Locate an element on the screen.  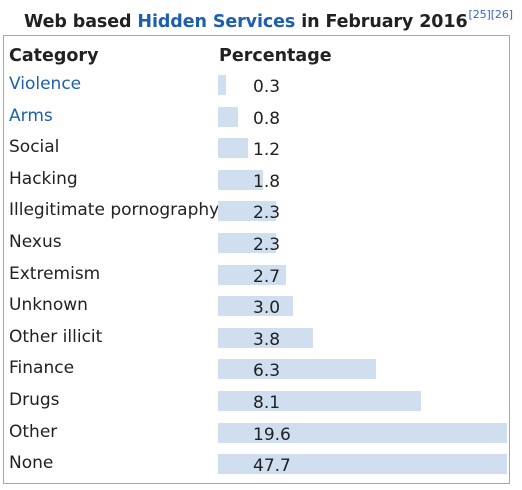
category-label: Illegitimate pornography is located at coordinates (114, 210).